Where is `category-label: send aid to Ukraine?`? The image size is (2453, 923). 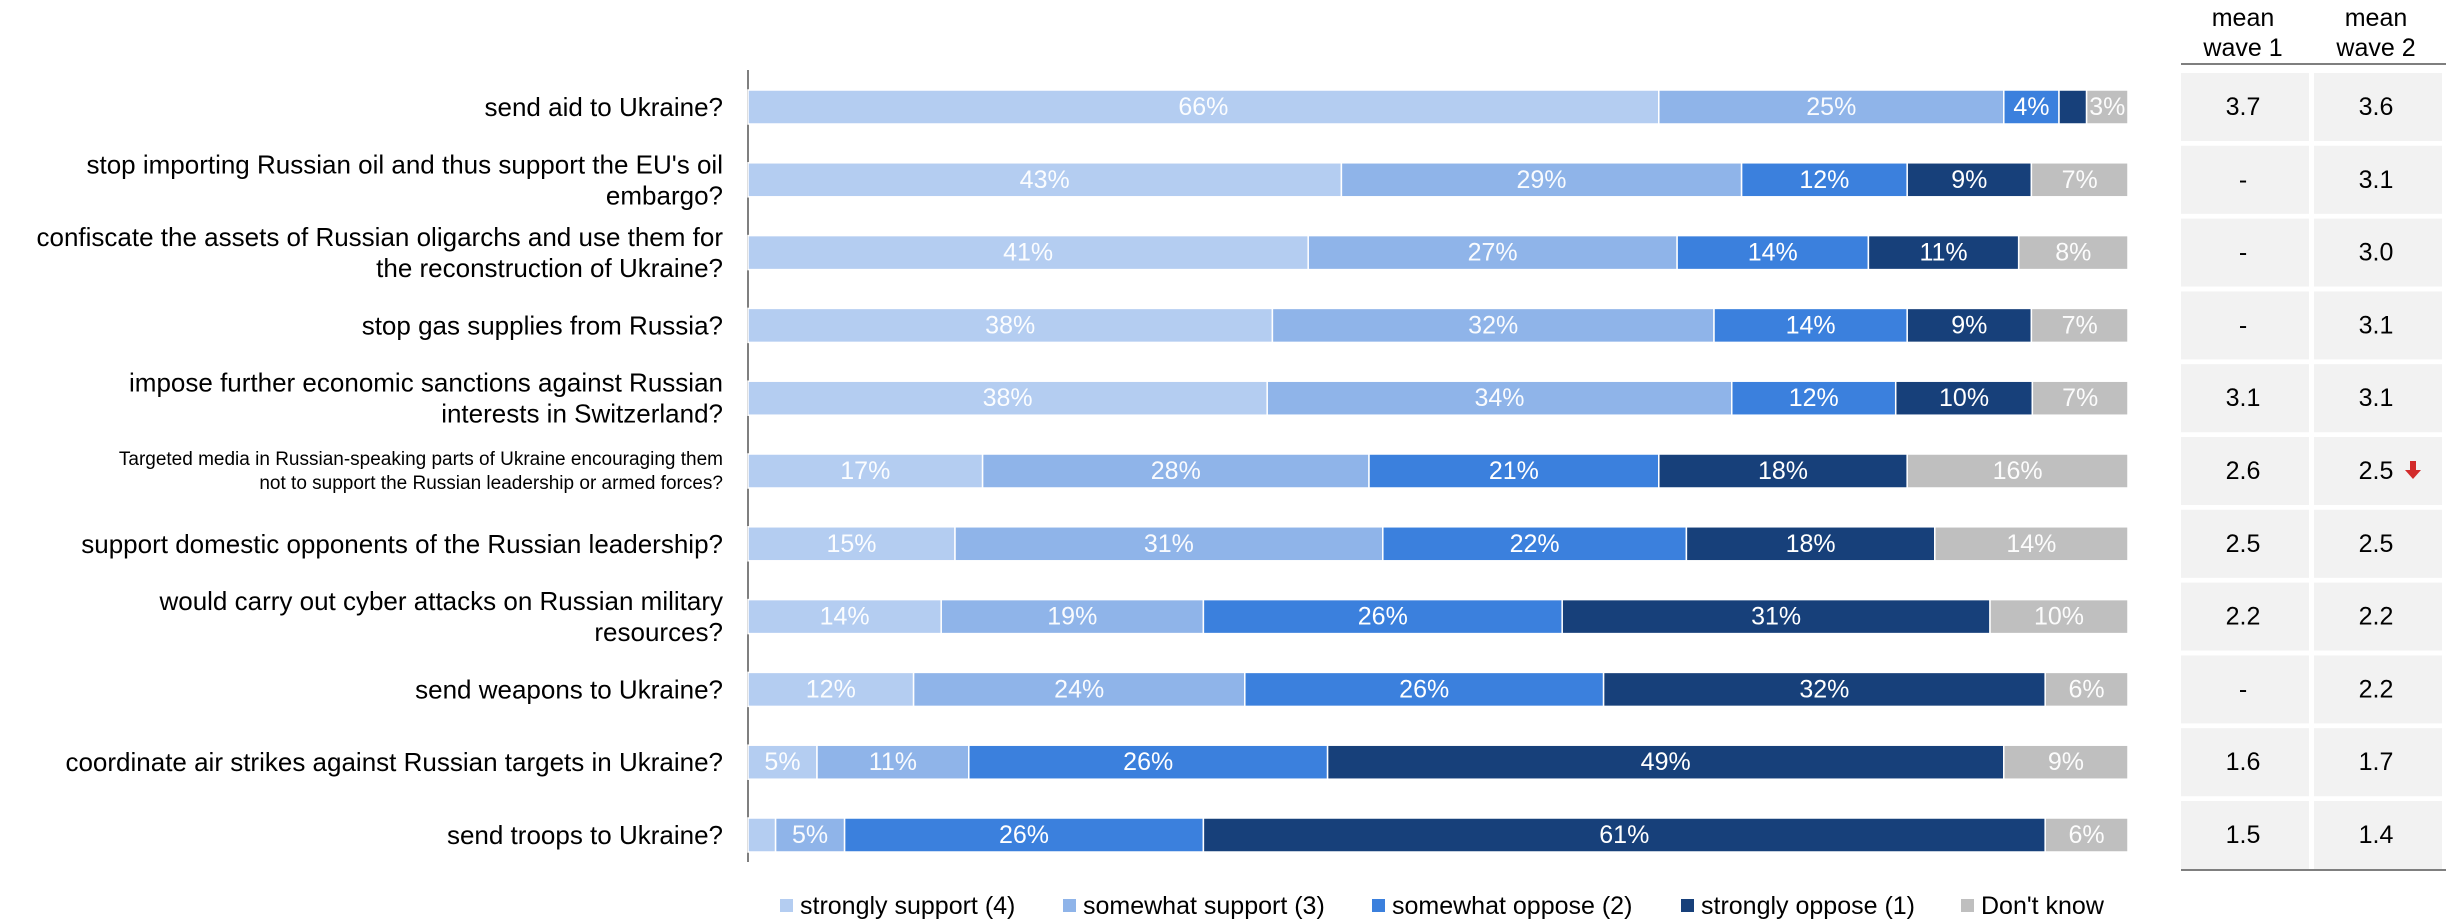
category-label: send aid to Ukraine? is located at coordinates (604, 107).